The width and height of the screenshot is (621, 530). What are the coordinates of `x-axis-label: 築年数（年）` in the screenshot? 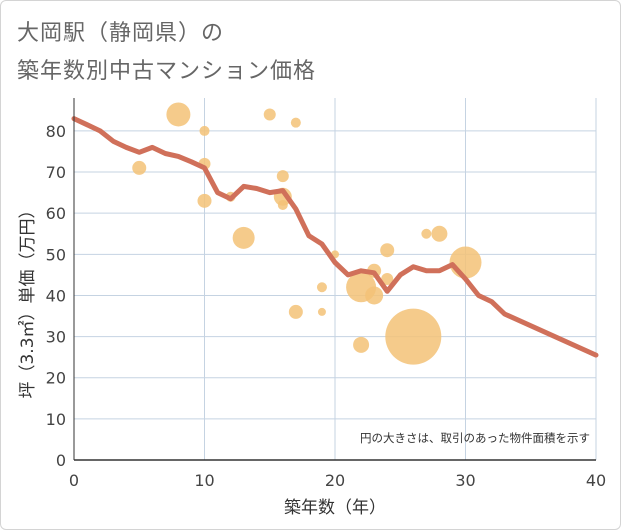 It's located at (335, 508).